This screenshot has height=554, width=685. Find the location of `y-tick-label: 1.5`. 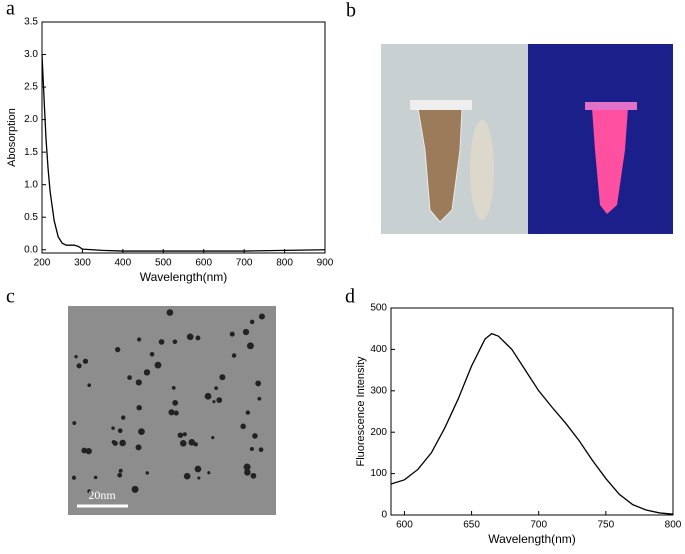

y-tick-label: 1.5 is located at coordinates (31, 152).